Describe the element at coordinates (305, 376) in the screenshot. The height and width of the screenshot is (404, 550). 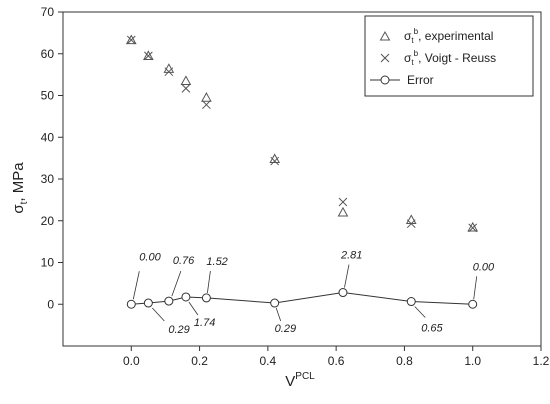
I see `x-axis-title-superscript: PCL` at that location.